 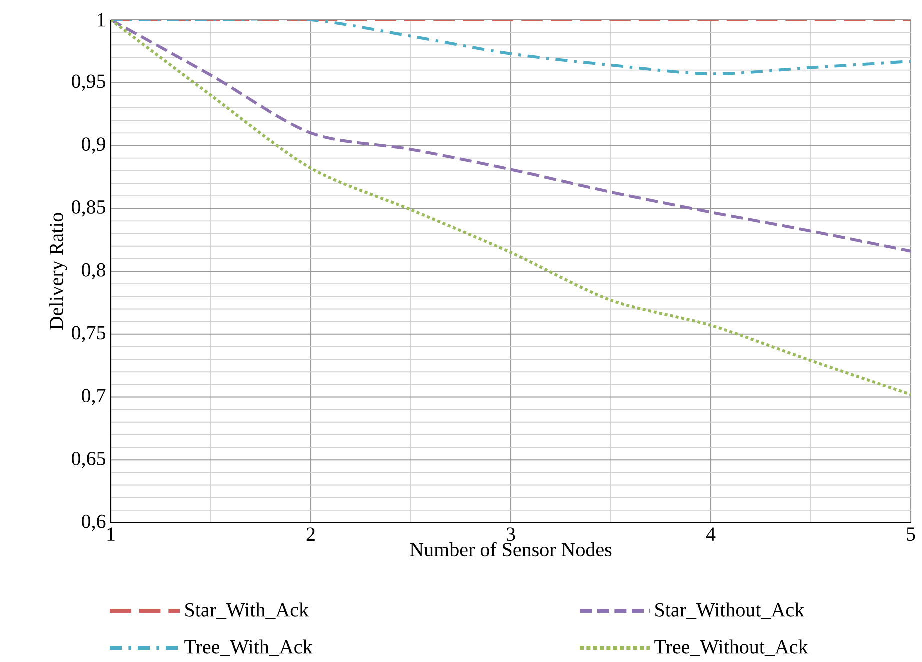 I want to click on y-tick-label: 0,7, so click(x=94, y=397).